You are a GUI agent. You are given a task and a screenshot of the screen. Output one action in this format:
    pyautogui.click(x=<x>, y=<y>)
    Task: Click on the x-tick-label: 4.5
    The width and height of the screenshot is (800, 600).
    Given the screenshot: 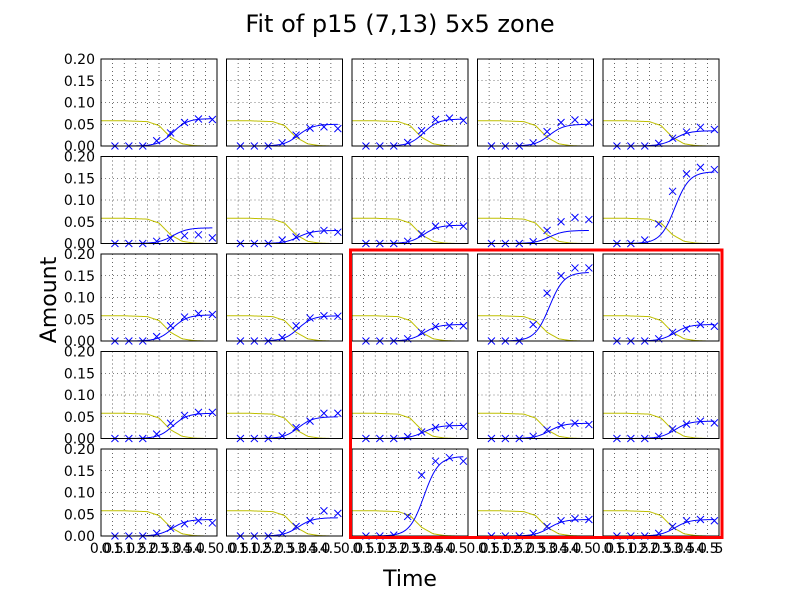 What is the action you would take?
    pyautogui.click(x=456, y=549)
    